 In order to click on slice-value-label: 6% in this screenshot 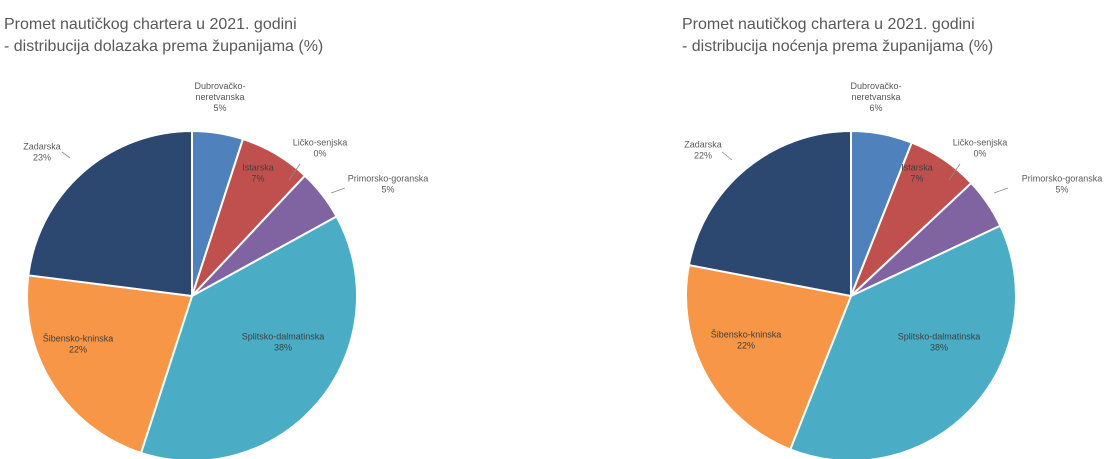, I will do `click(875, 108)`.